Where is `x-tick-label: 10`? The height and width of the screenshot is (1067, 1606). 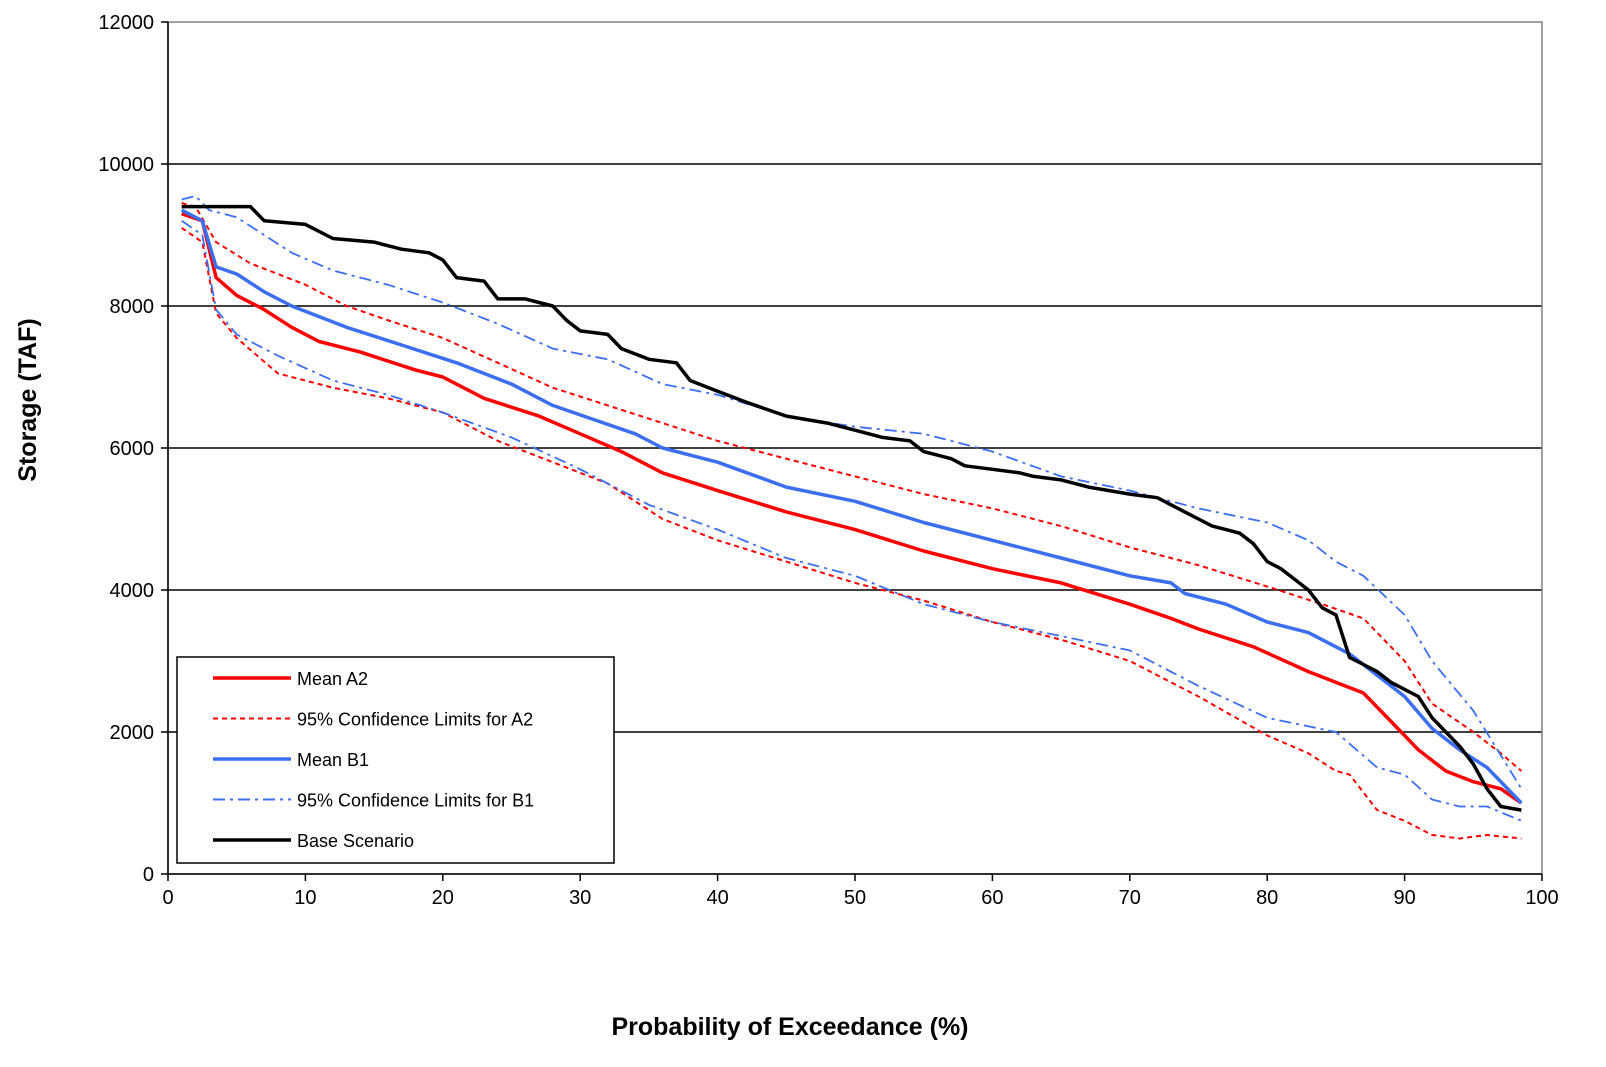 x-tick-label: 10 is located at coordinates (305, 898).